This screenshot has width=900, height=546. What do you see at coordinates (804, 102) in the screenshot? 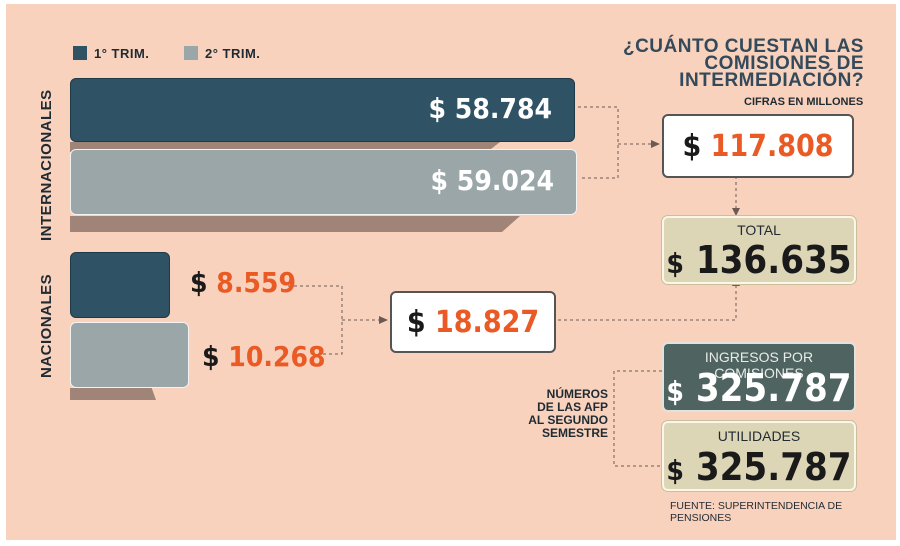
I see `chart-subtitle: CIFRAS EN MILLONES` at bounding box center [804, 102].